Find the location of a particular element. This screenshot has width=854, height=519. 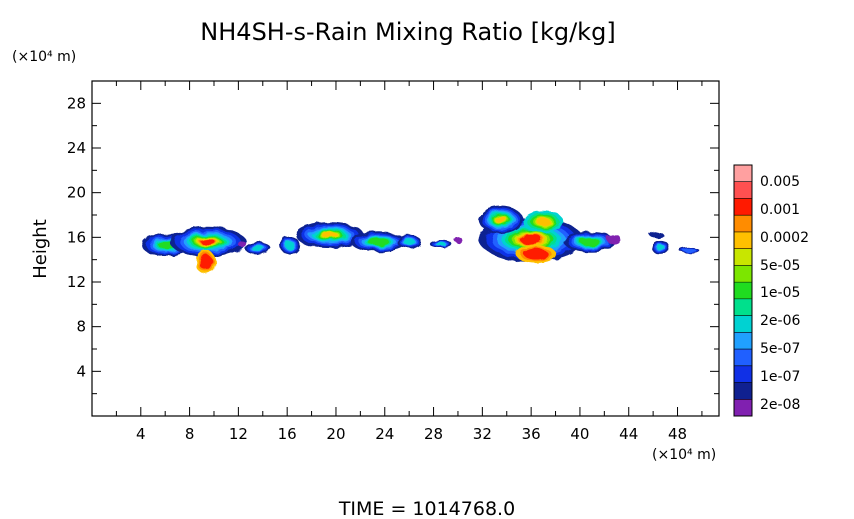

cloud-field is located at coordinates (420, 239).